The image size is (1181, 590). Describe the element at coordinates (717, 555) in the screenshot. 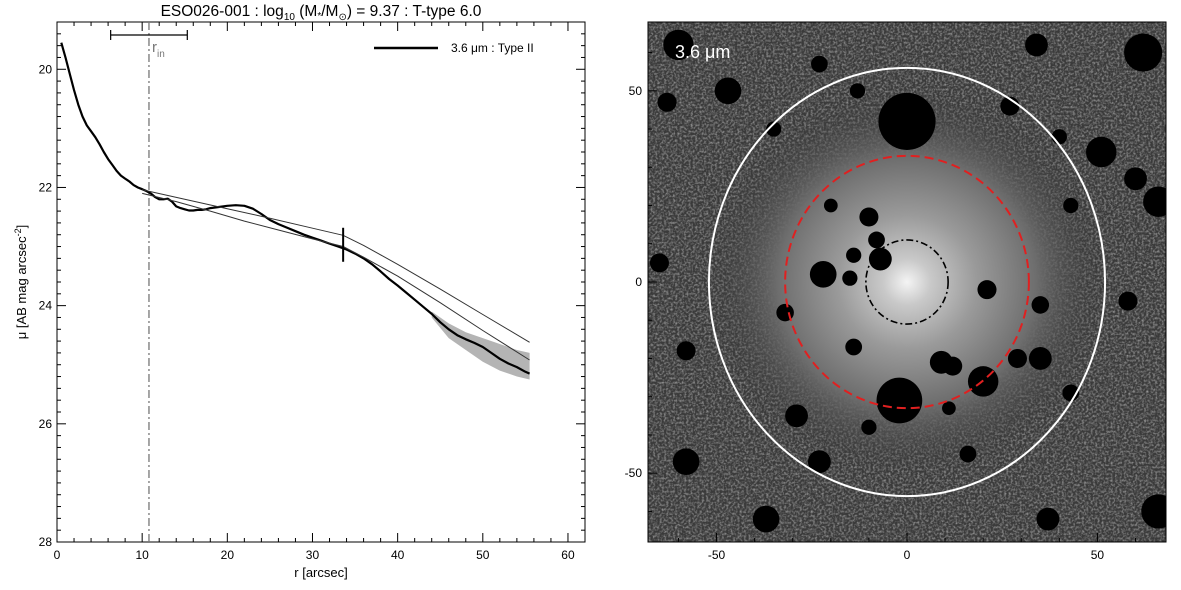

I see `image-x-tick-label: -50` at that location.